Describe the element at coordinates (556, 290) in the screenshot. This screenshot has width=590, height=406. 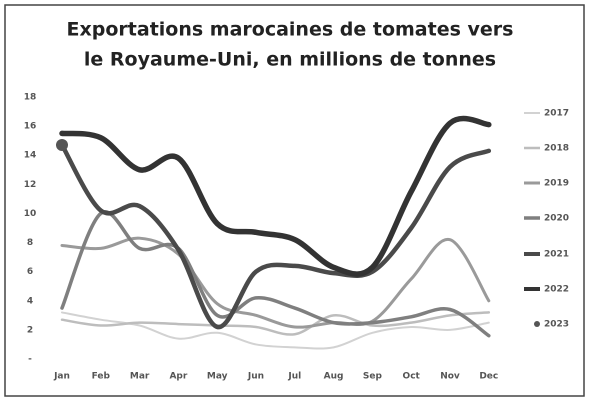
I see `legend-label: 2022` at that location.